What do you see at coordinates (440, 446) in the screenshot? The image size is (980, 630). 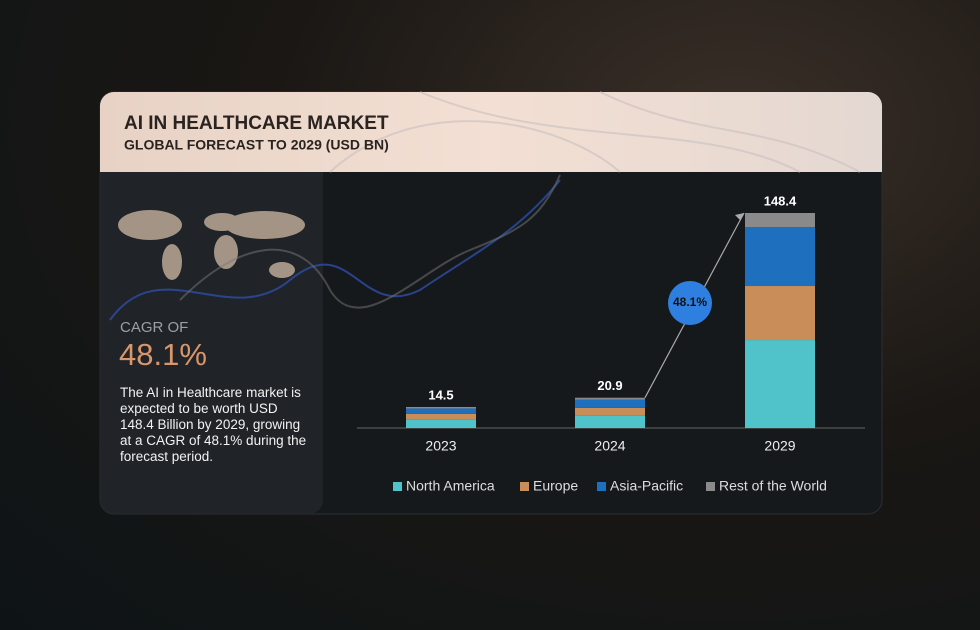 I see `x-tick-label: 2023` at bounding box center [440, 446].